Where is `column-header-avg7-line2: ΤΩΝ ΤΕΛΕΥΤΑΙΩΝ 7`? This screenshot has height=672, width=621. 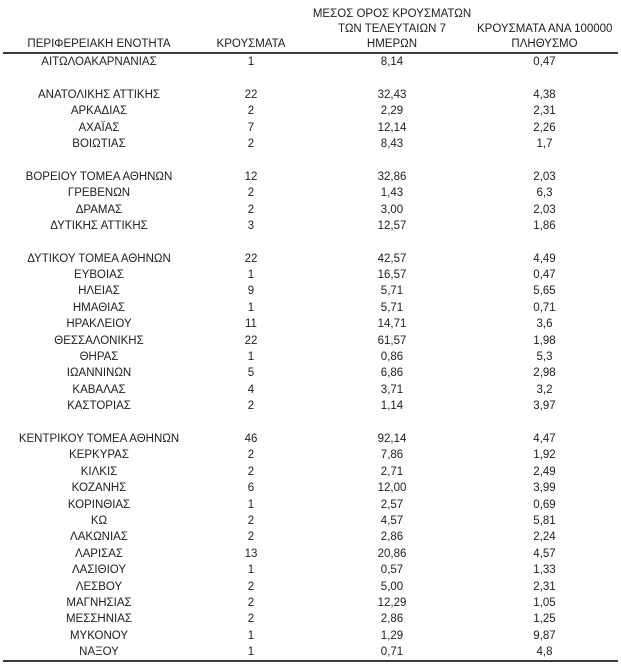
column-header-avg7-line2: ΤΩΝ ΤΕΛΕΥΤΑΙΩΝ 7 is located at coordinates (392, 29).